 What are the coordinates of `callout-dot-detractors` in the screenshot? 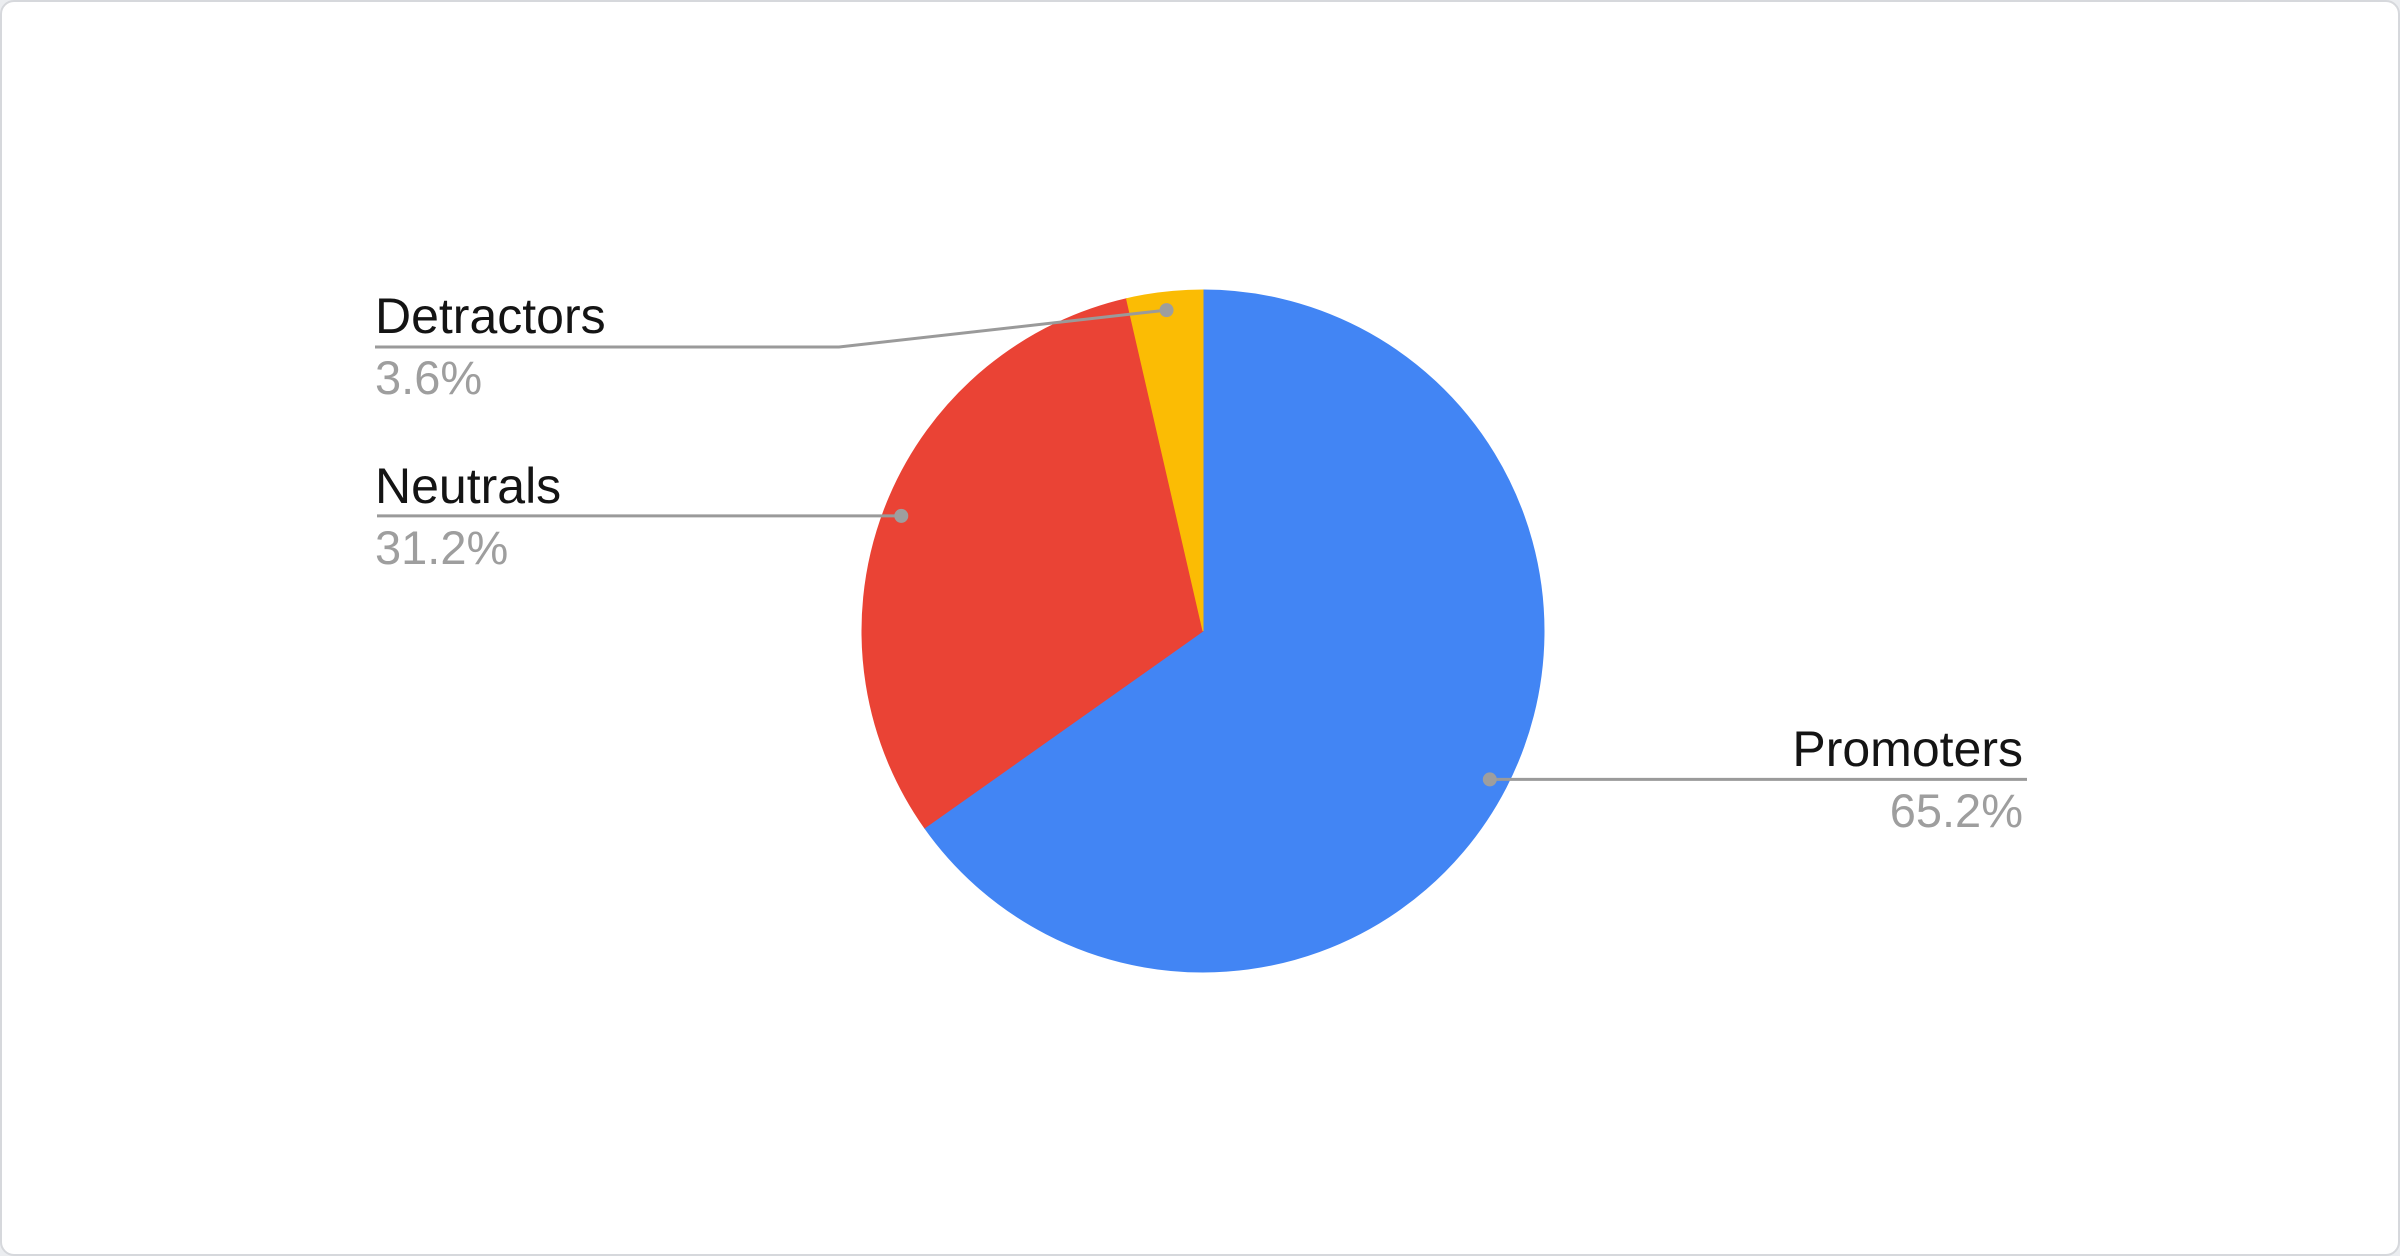 It's located at (1166, 310).